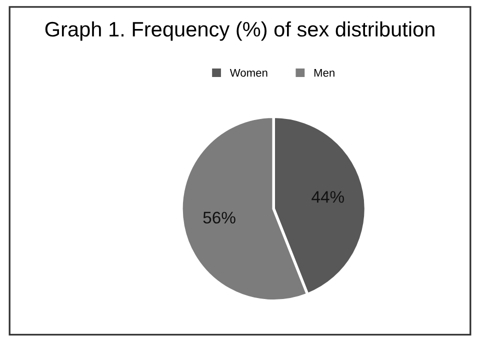 The width and height of the screenshot is (480, 345). Describe the element at coordinates (324, 72) in the screenshot. I see `legend-label: Men` at that location.